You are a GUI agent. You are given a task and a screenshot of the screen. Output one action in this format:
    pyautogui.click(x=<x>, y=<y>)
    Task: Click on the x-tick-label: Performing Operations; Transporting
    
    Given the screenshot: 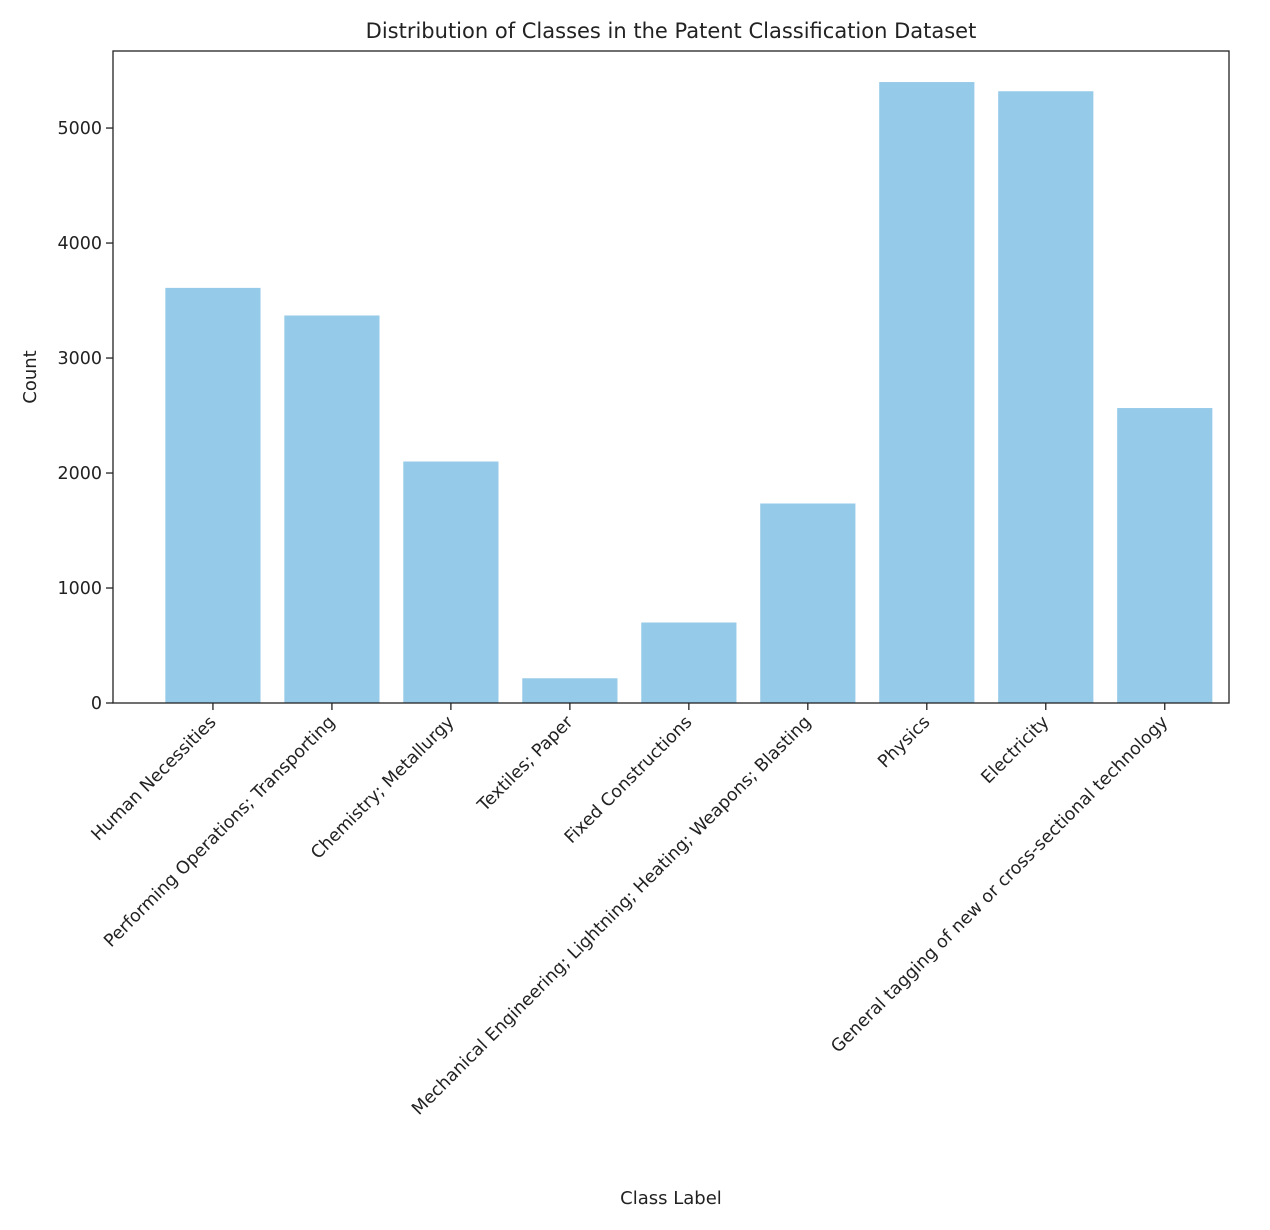 What is the action you would take?
    pyautogui.click(x=219, y=831)
    